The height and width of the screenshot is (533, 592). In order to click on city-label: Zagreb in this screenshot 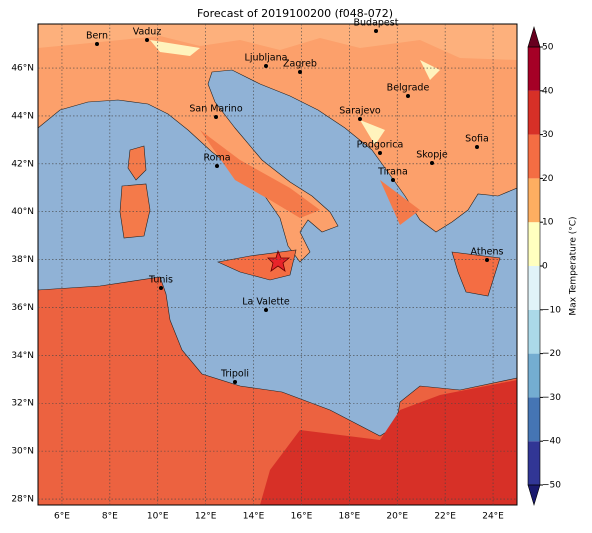, I will do `click(300, 64)`.